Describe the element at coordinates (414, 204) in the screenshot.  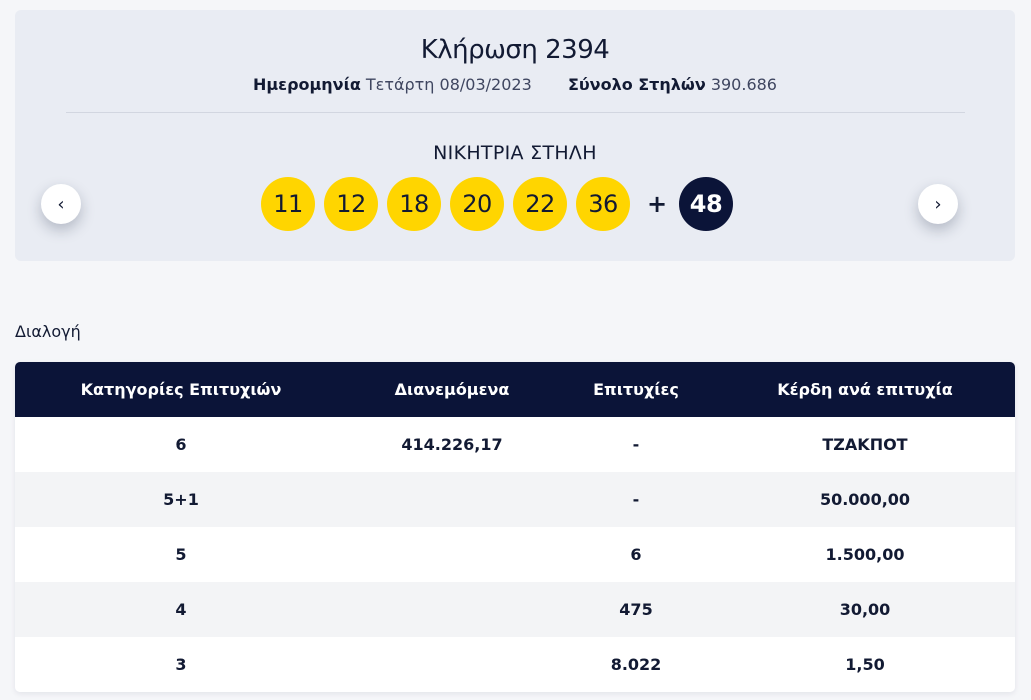
I see `number-ball: 18` at that location.